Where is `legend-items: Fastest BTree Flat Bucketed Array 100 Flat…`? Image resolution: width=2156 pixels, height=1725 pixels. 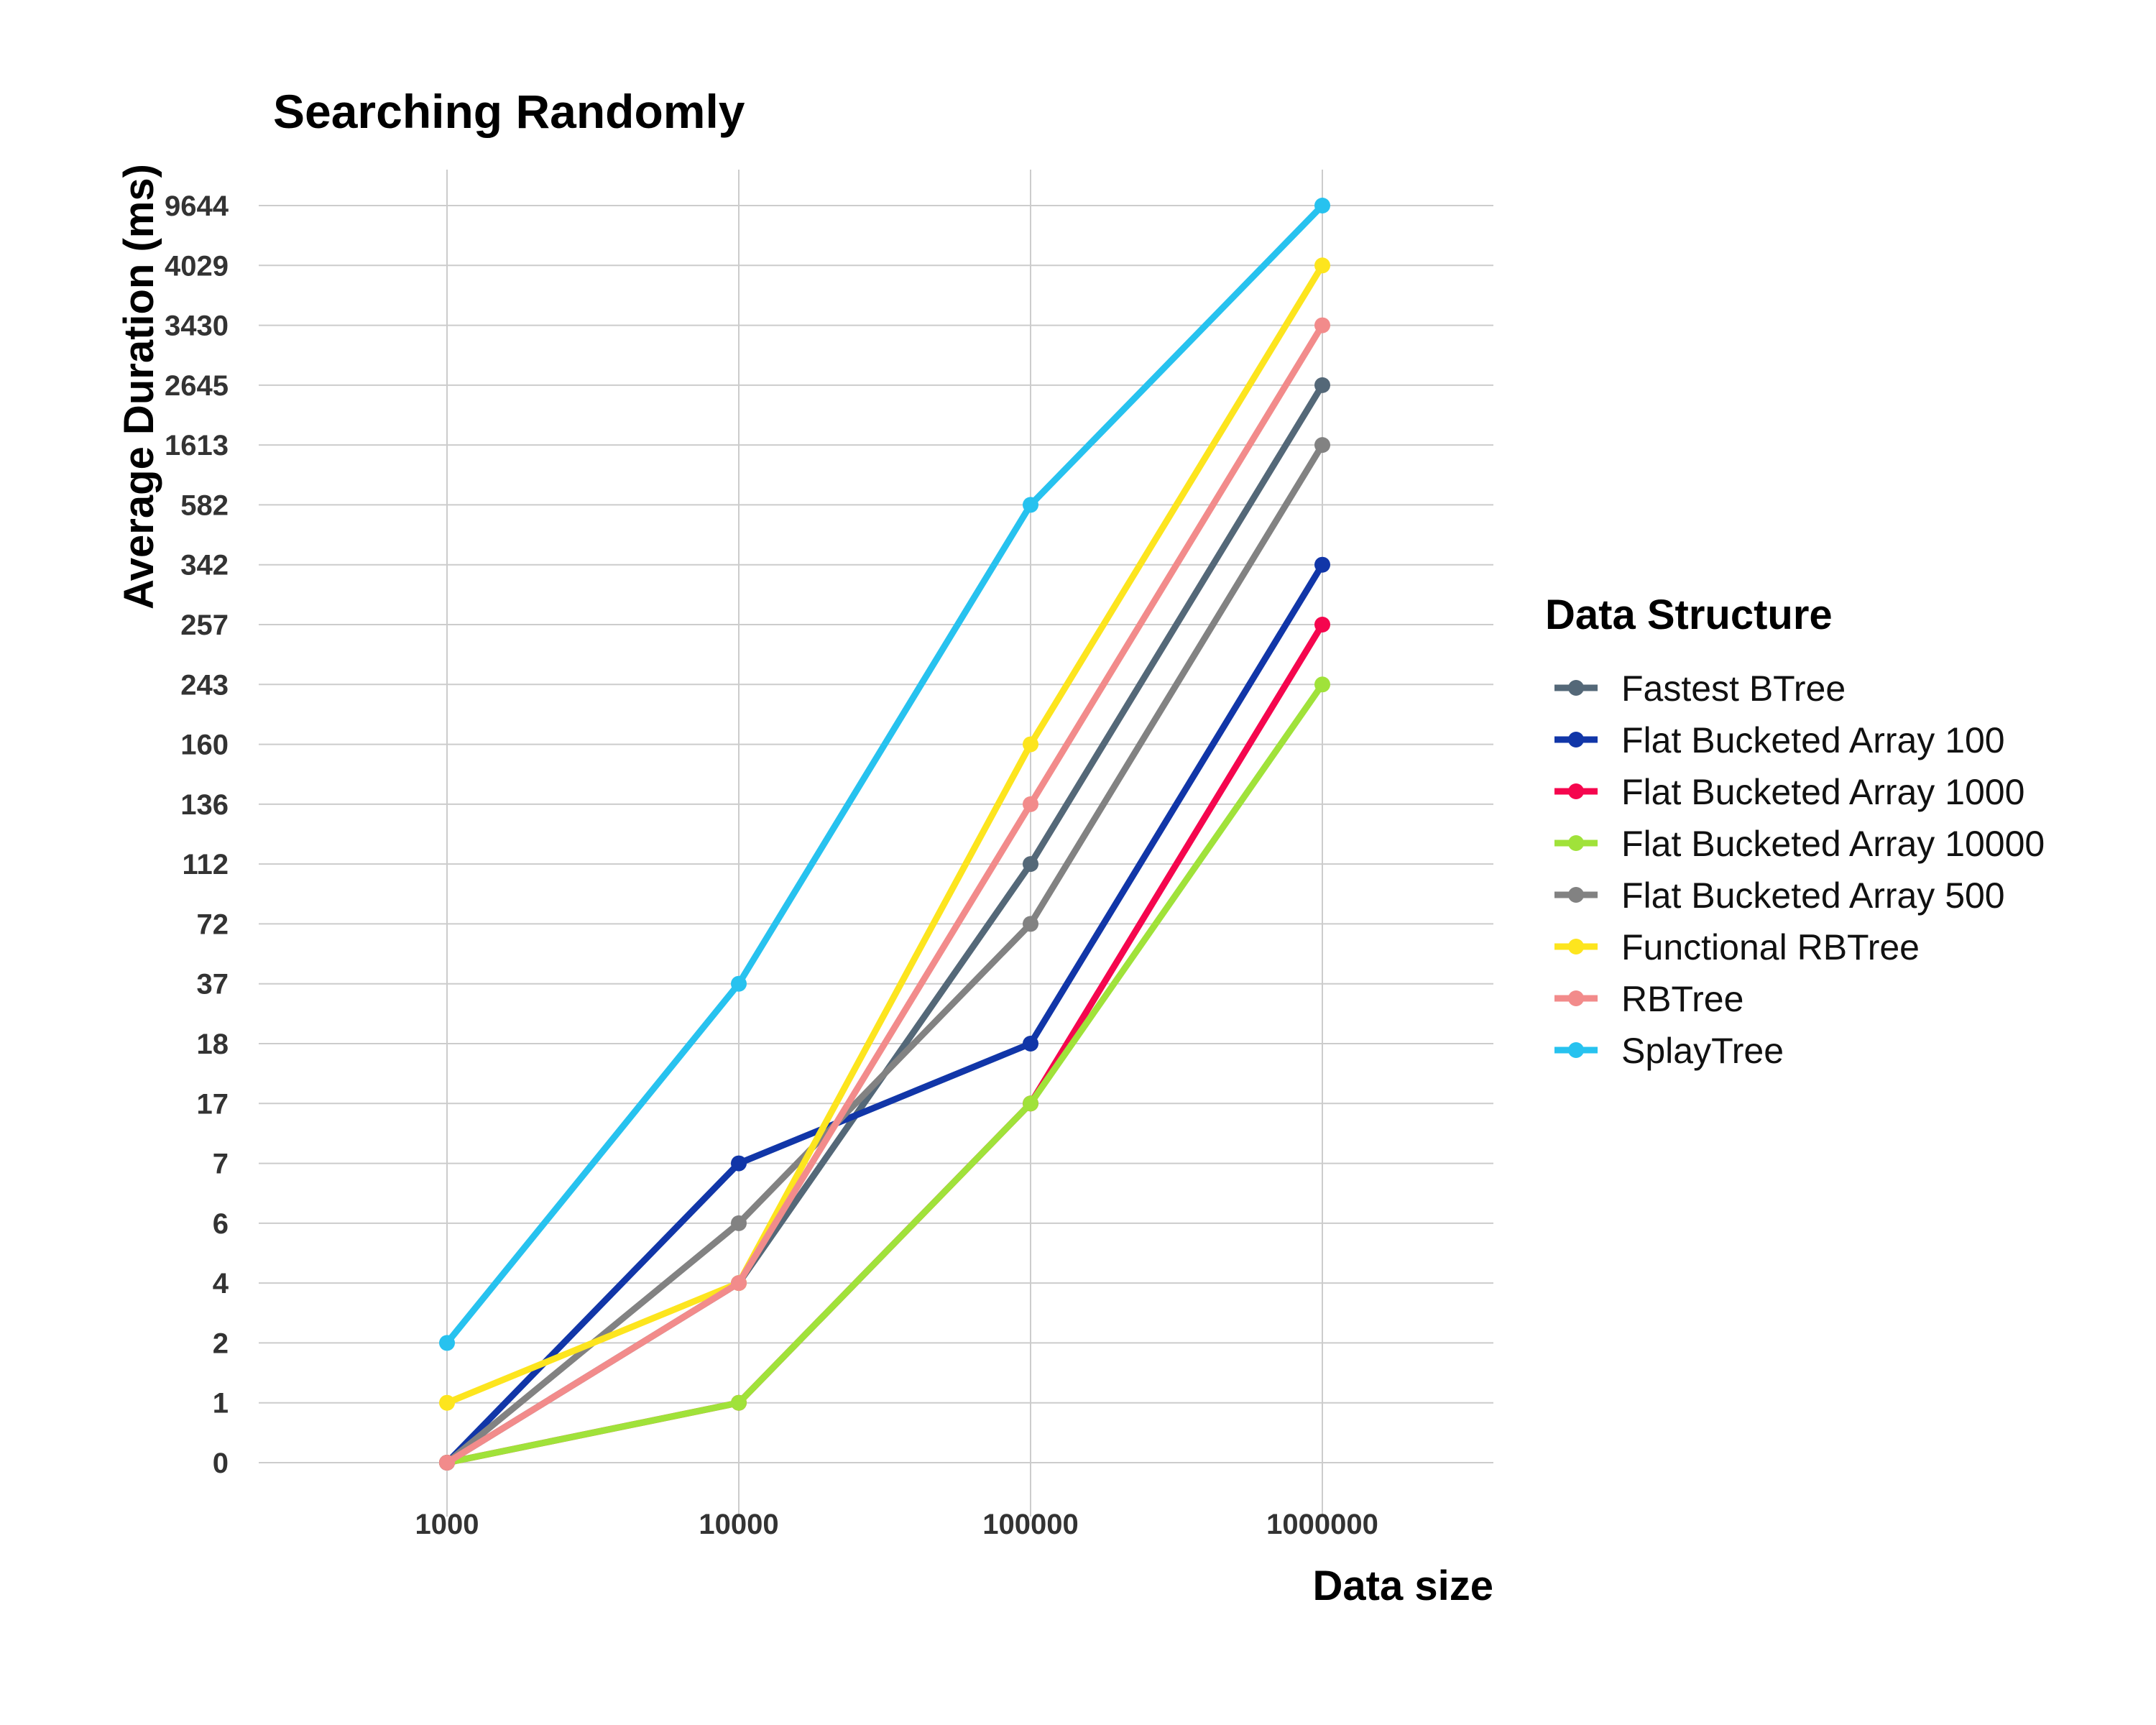 legend-items: Fastest BTree Flat Bucketed Array 100 Flat… is located at coordinates (1799, 869).